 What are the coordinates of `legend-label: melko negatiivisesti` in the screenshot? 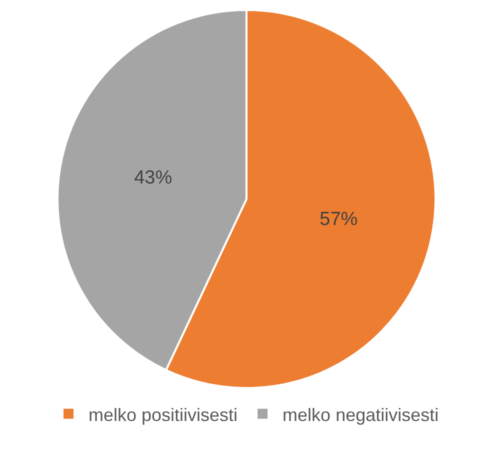 It's located at (360, 414).